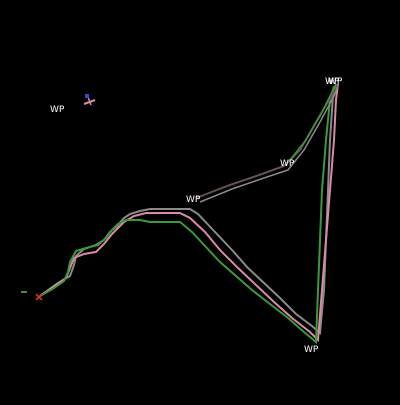  I want to click on cross-marker-icon, so click(39, 297).